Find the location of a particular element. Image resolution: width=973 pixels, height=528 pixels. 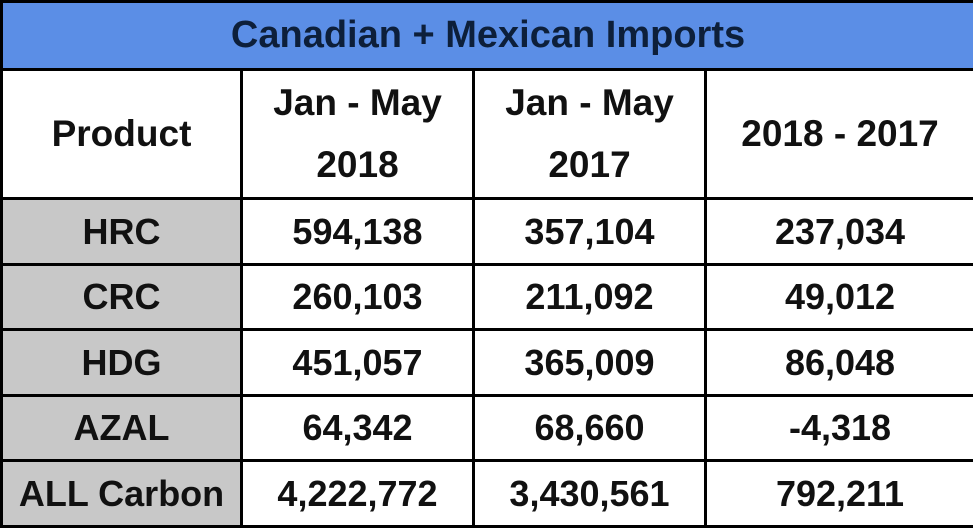

table-row: AZAL 64,342 68,660 -4,318 is located at coordinates (486, 428).